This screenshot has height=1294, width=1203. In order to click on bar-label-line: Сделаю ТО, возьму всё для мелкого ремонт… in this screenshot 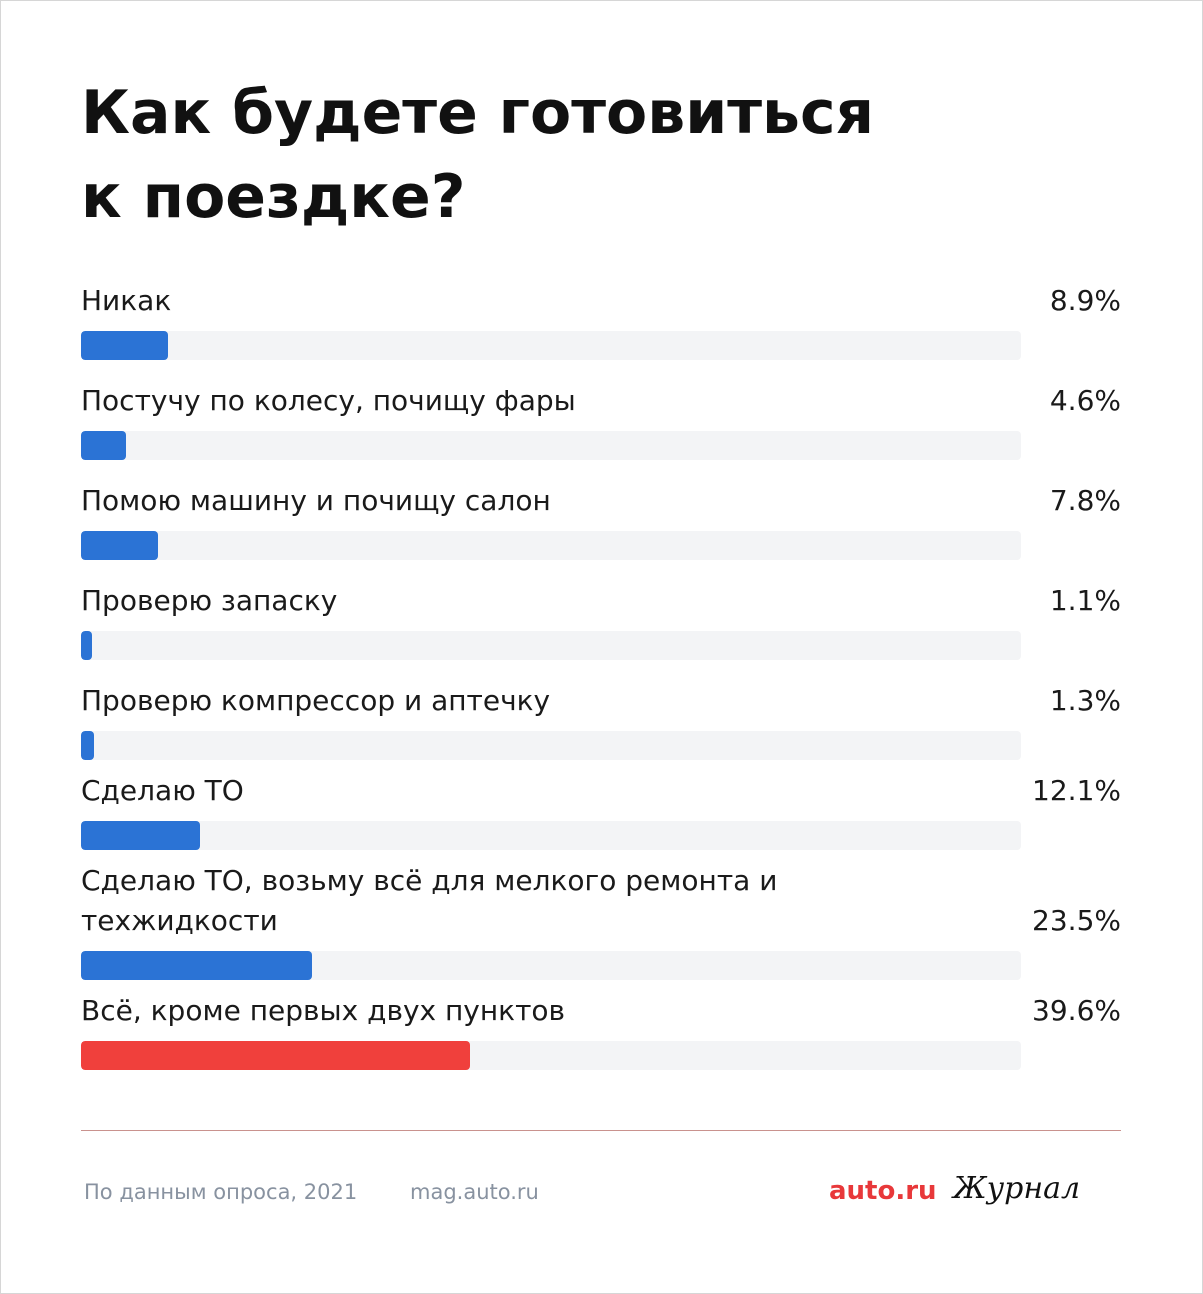, I will do `click(429, 880)`.